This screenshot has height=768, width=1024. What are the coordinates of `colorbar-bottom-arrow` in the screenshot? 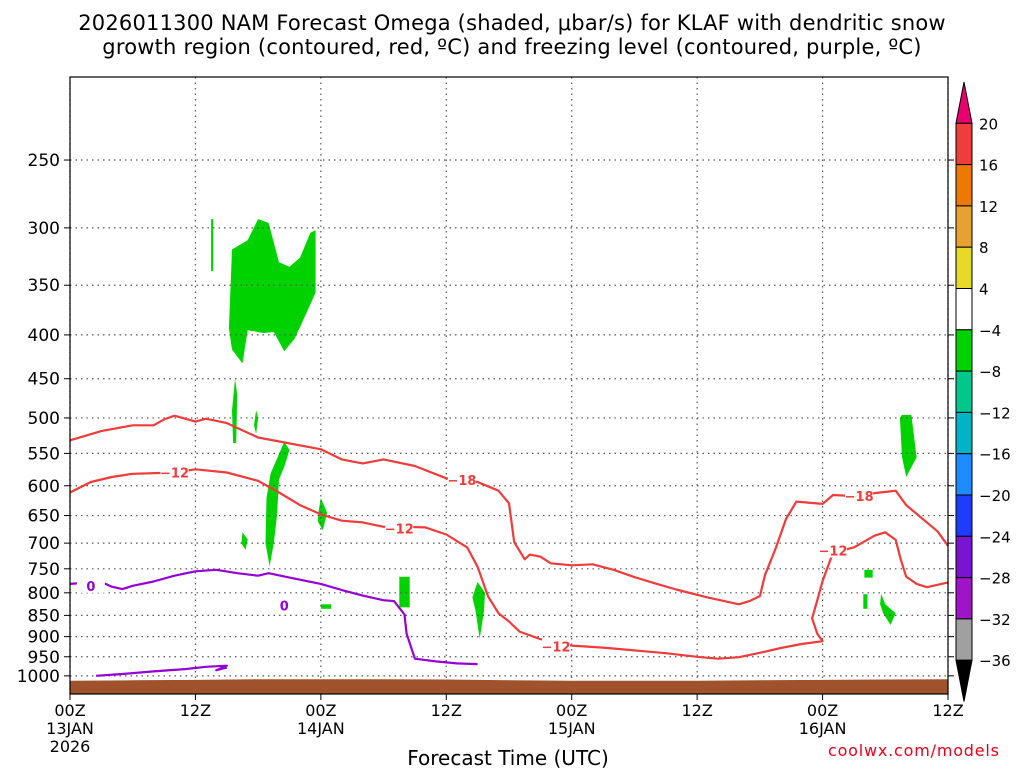 It's located at (964, 680).